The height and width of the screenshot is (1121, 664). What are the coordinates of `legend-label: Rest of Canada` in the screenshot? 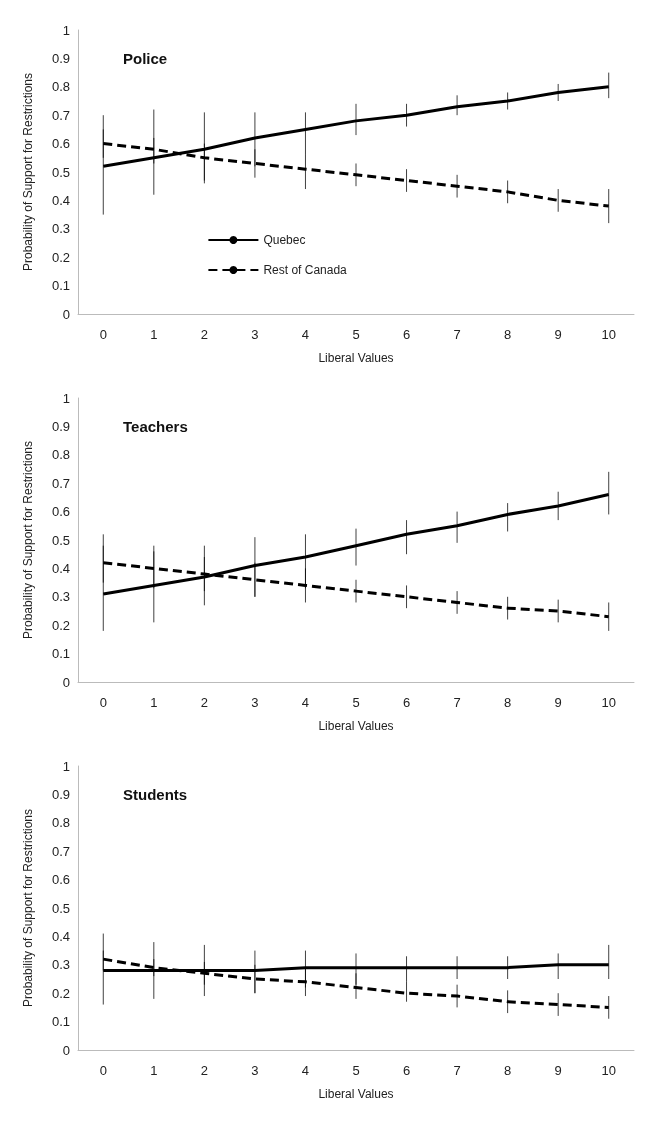 It's located at (305, 270).